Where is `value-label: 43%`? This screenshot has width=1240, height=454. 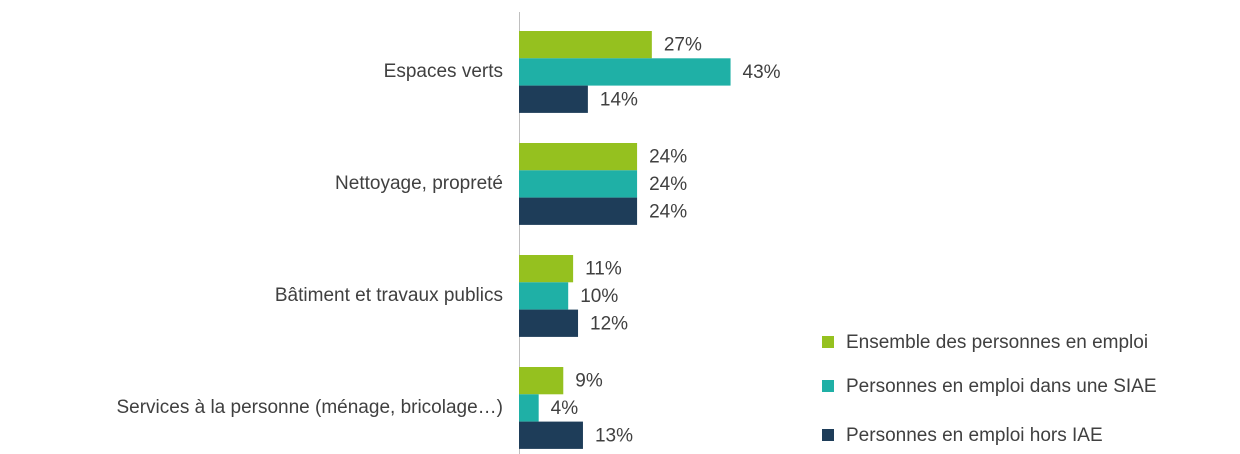
value-label: 43% is located at coordinates (762, 72).